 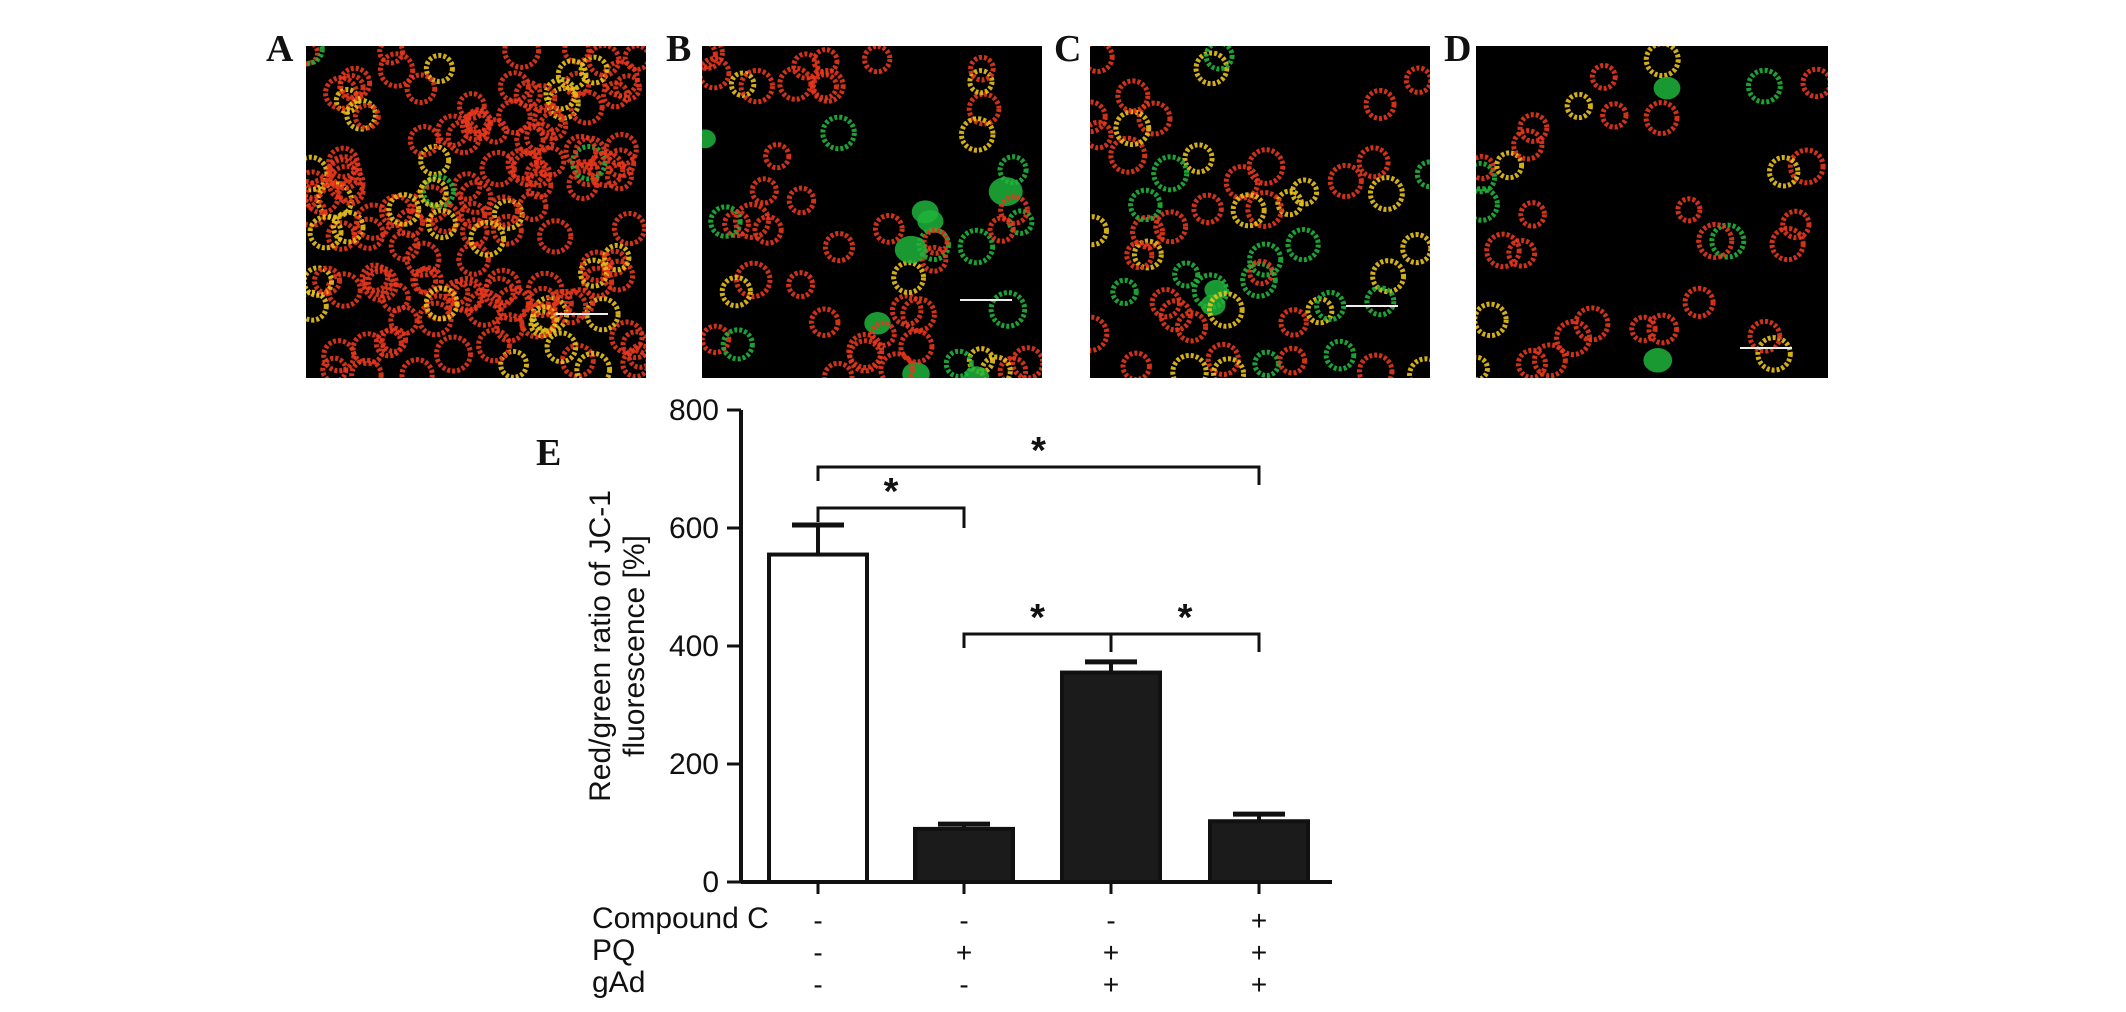 I want to click on micrograph-a-image, so click(x=476, y=212).